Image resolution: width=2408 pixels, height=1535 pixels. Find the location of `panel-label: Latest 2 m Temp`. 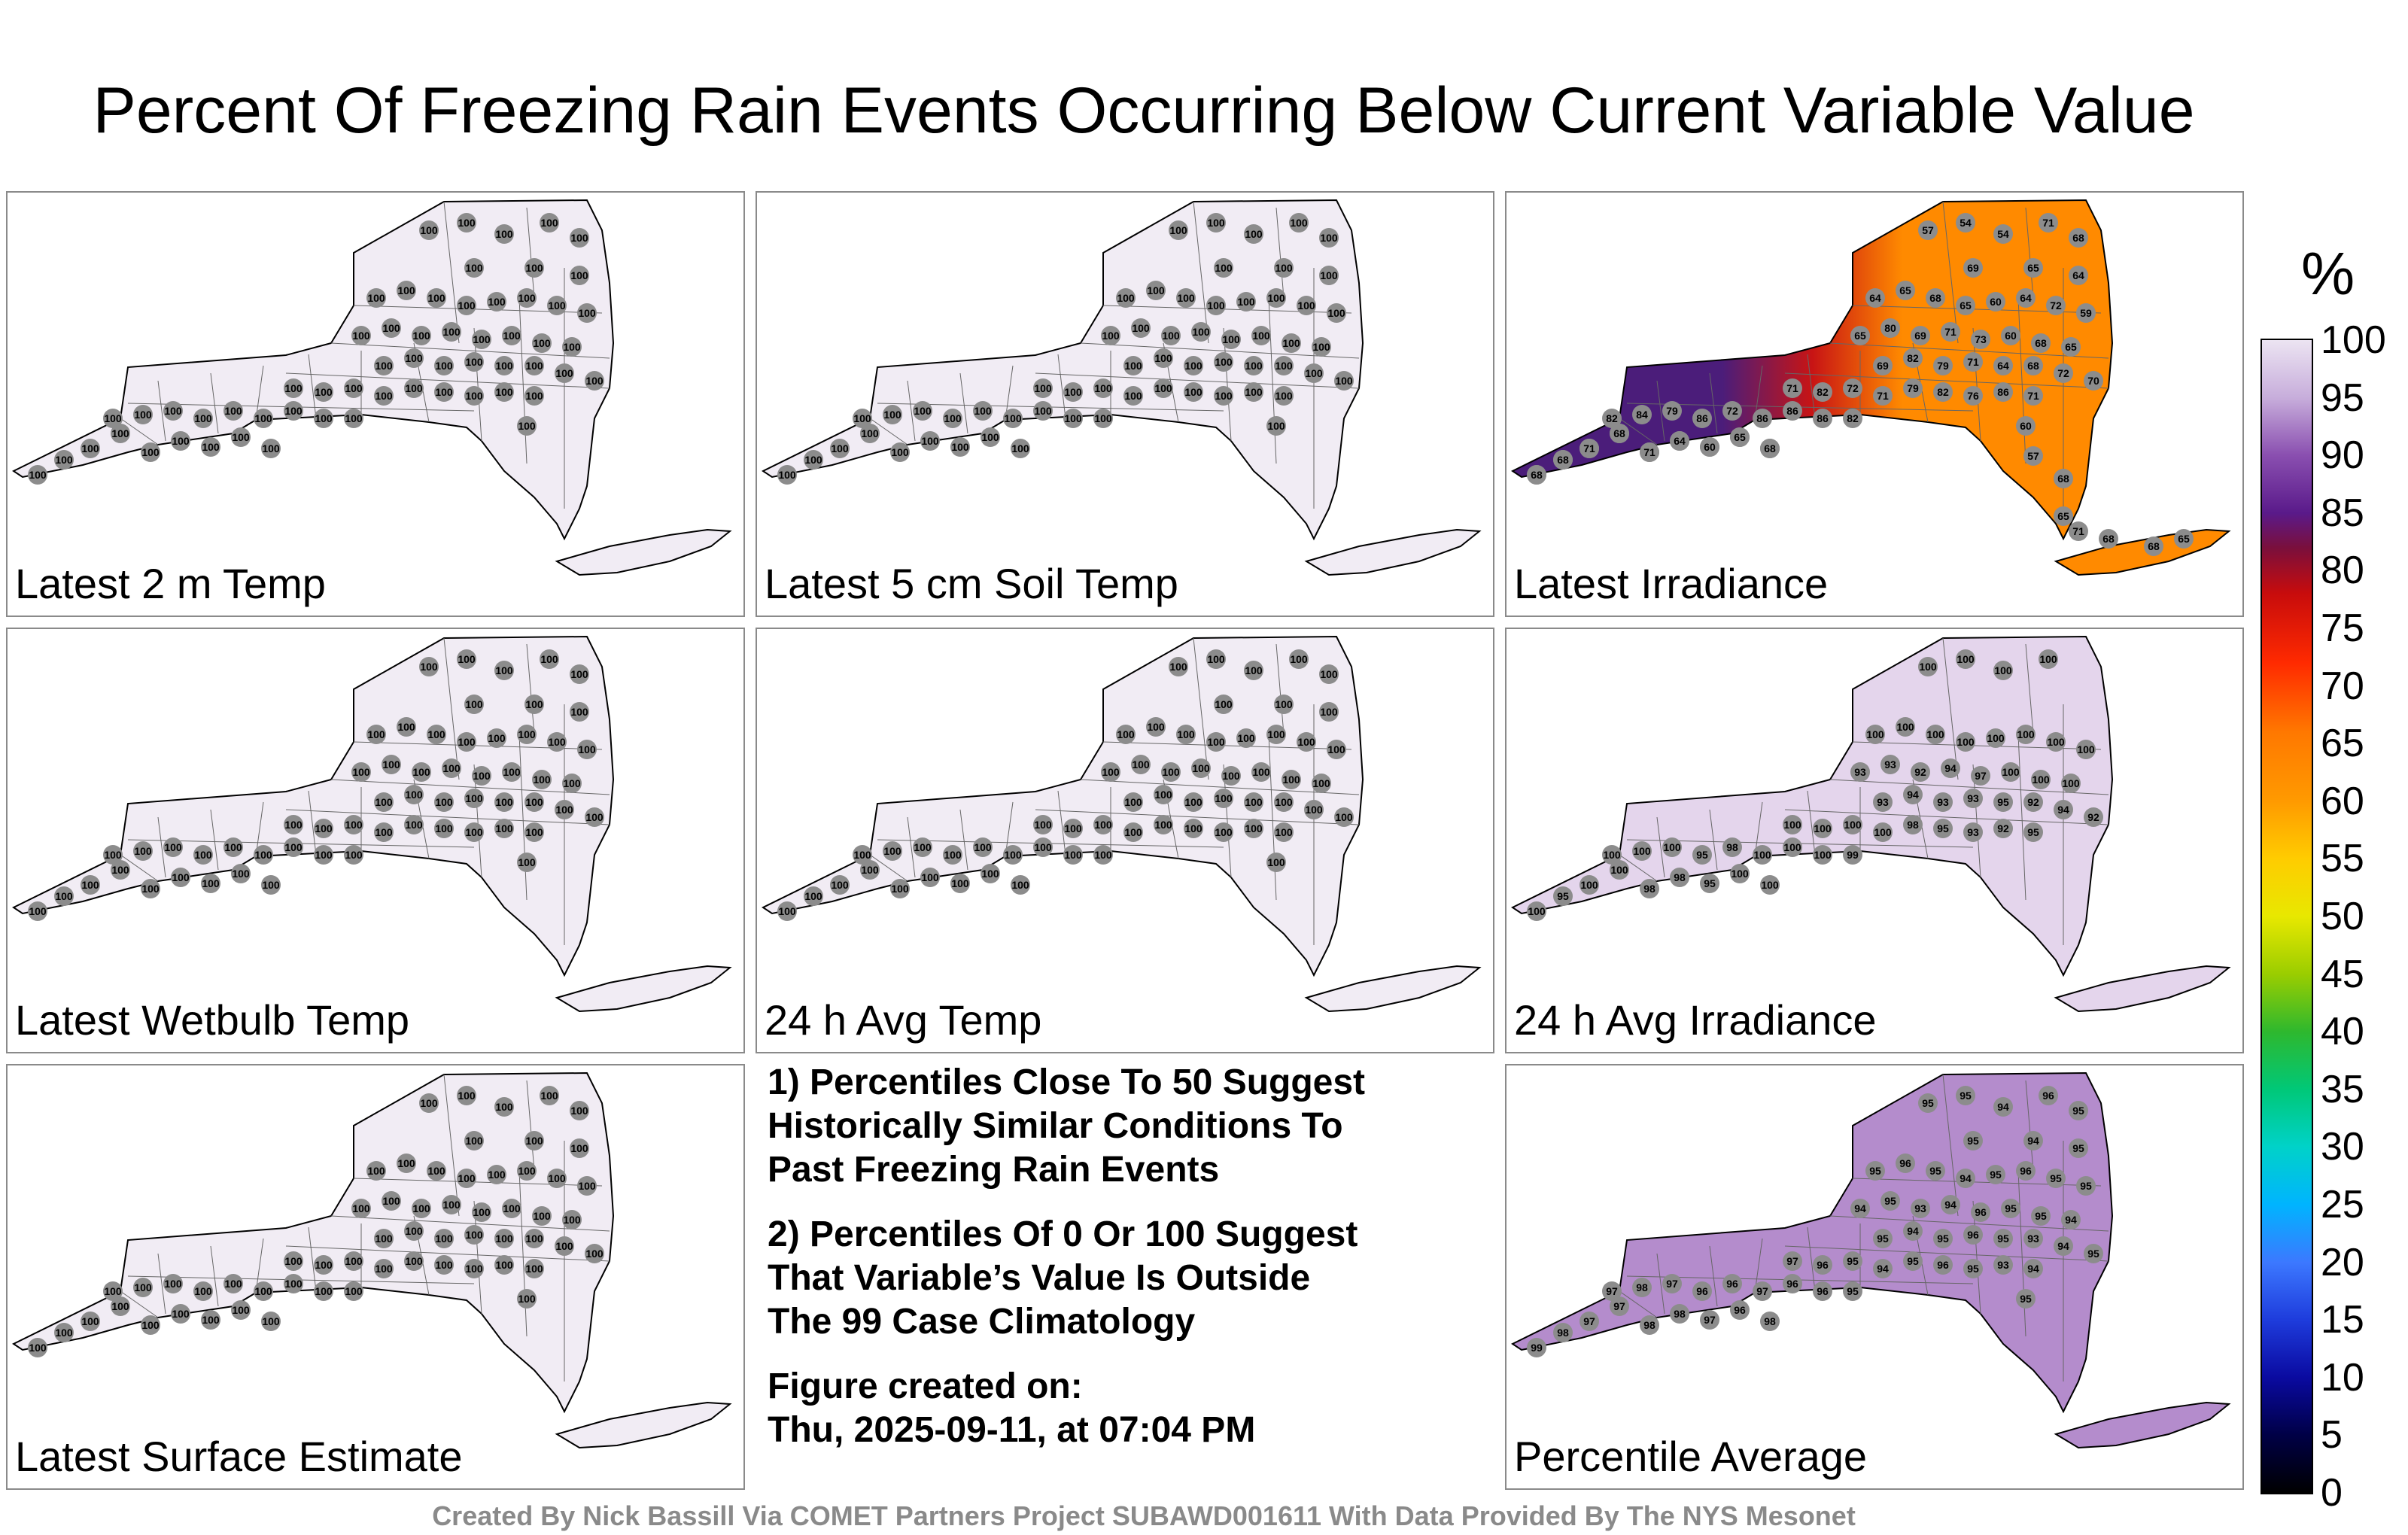

panel-label: Latest 2 m Temp is located at coordinates (170, 583).